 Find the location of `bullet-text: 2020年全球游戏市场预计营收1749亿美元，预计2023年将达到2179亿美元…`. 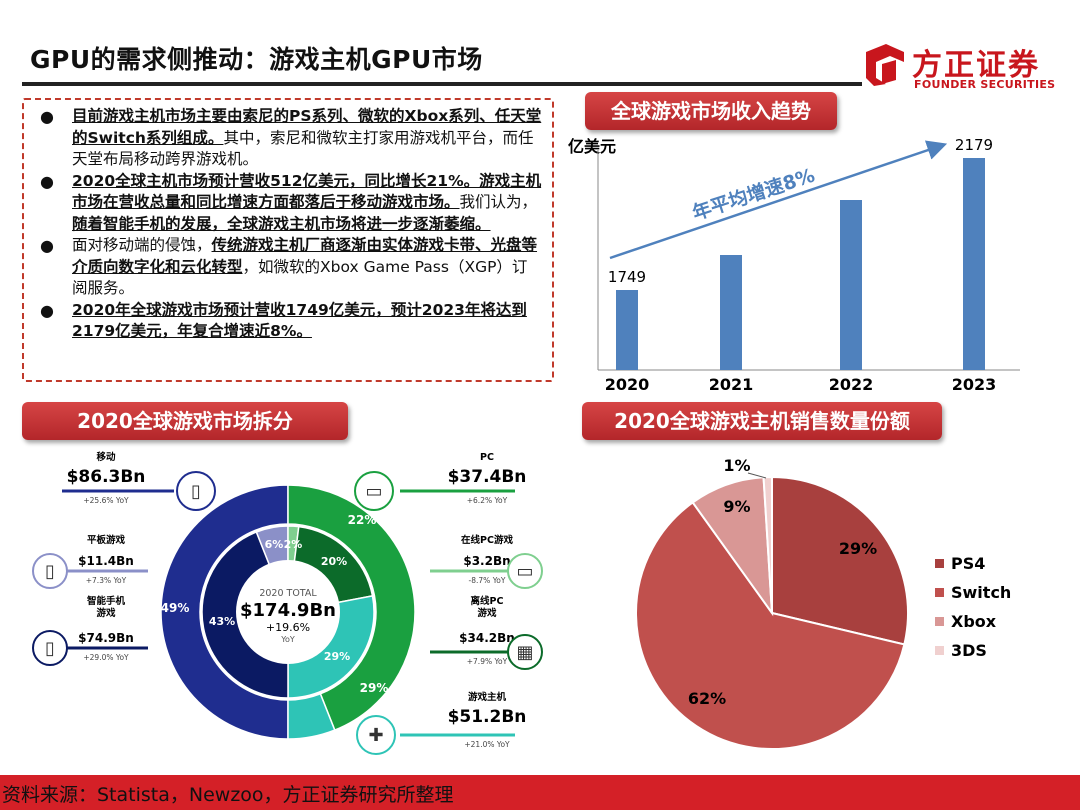

bullet-text: 2020年全球游戏市场预计营收1749亿美元，预计2023年将达到2179亿美元… is located at coordinates (299, 320).